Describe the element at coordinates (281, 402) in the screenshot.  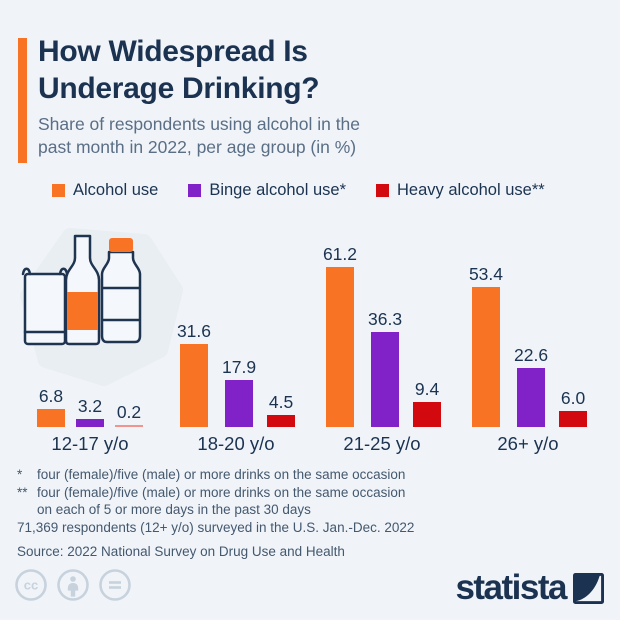
I see `bar-value-label: 4.5` at that location.